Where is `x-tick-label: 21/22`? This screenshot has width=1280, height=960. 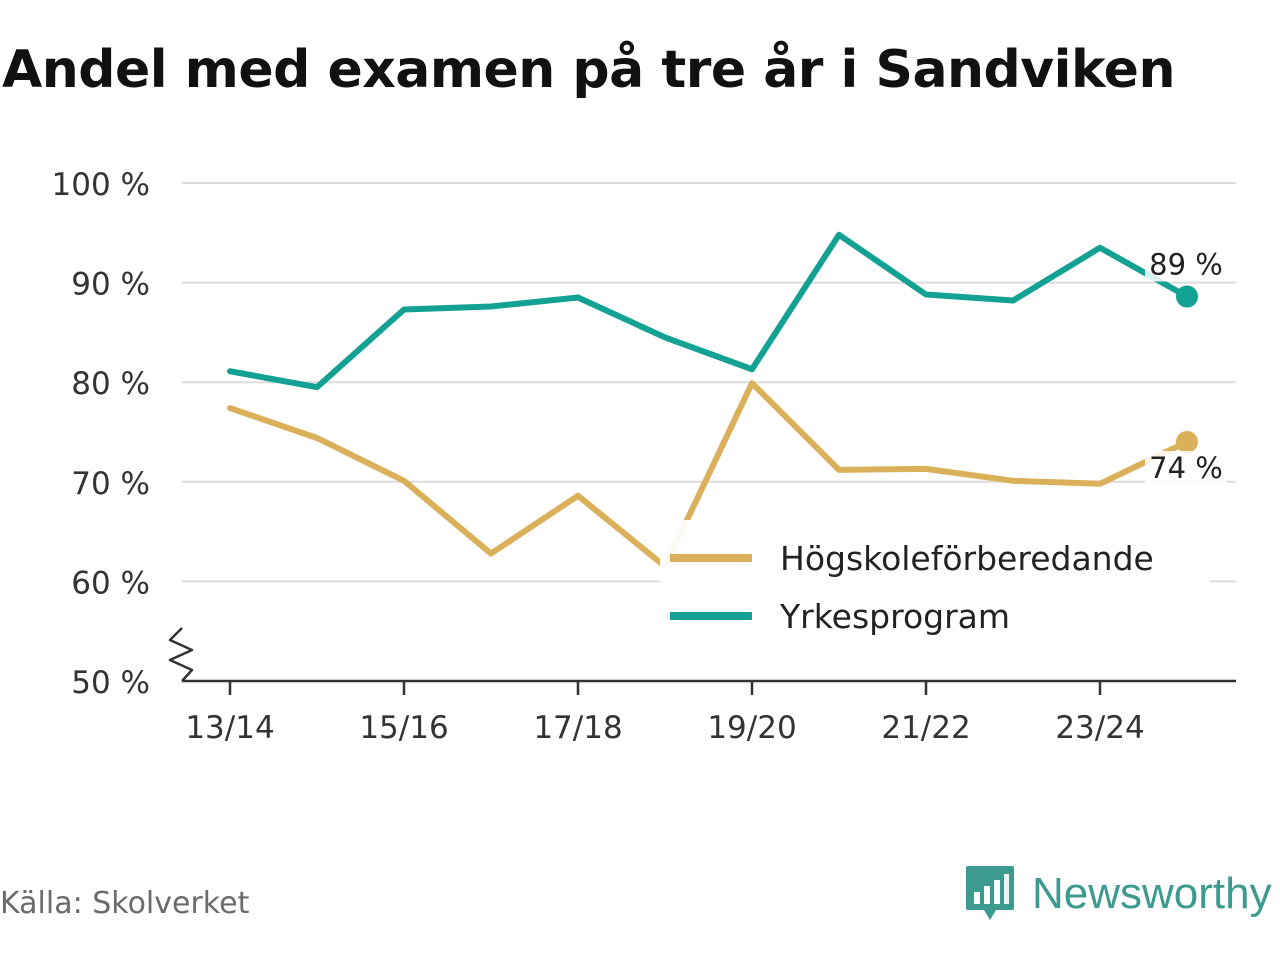 x-tick-label: 21/22 is located at coordinates (925, 728).